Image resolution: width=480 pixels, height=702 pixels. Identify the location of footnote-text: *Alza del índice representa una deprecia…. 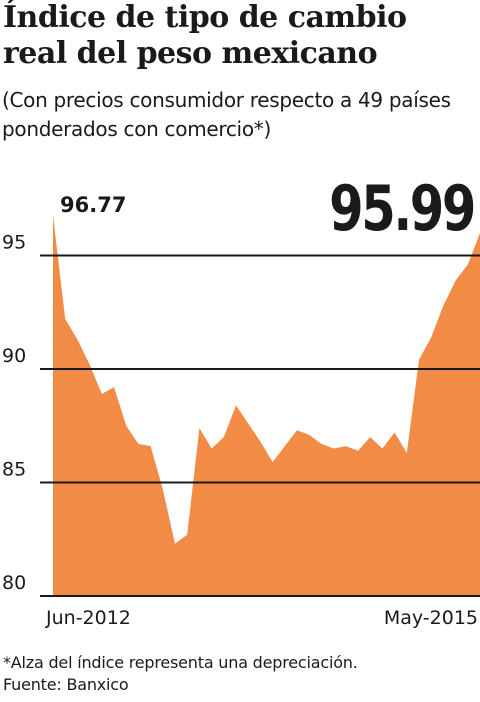
(180, 662).